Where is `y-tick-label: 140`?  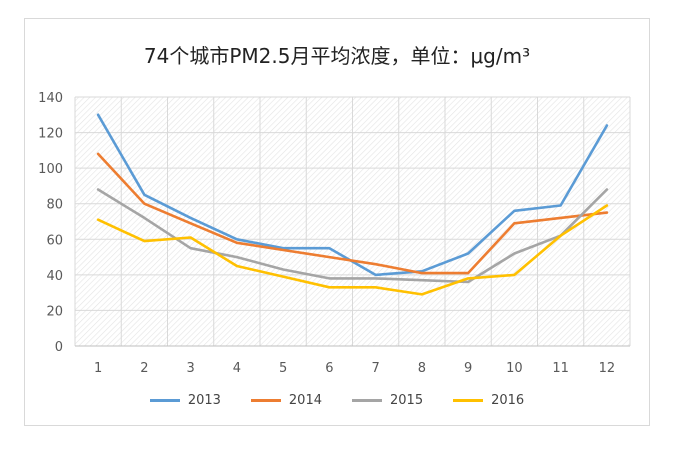 y-tick-label: 140 is located at coordinates (50, 98).